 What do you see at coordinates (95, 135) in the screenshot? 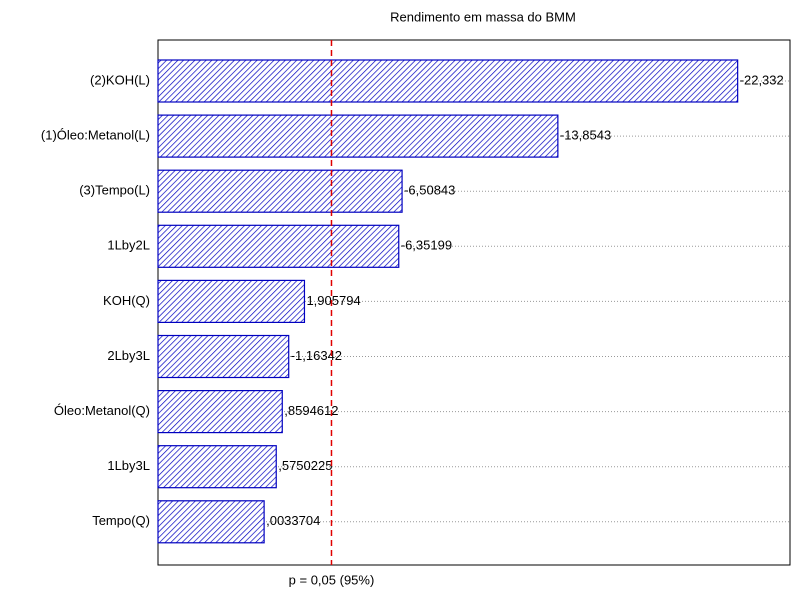
I see `y-tick-label: (1)Óleo:Metanol(L)` at bounding box center [95, 135].